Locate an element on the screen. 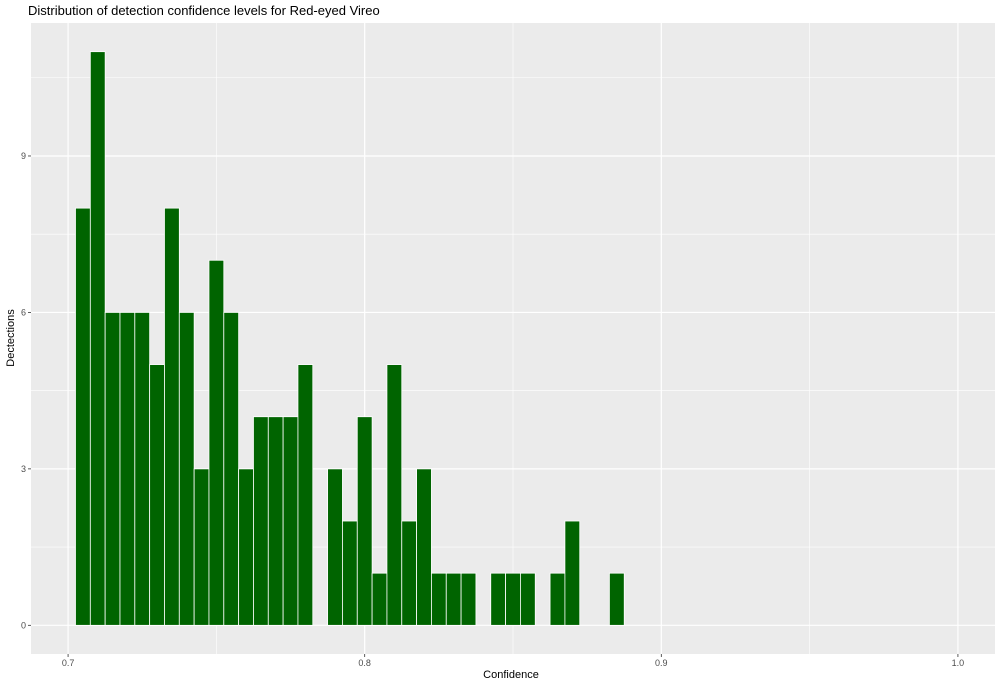  y-axis-title: Dectections is located at coordinates (11, 338).